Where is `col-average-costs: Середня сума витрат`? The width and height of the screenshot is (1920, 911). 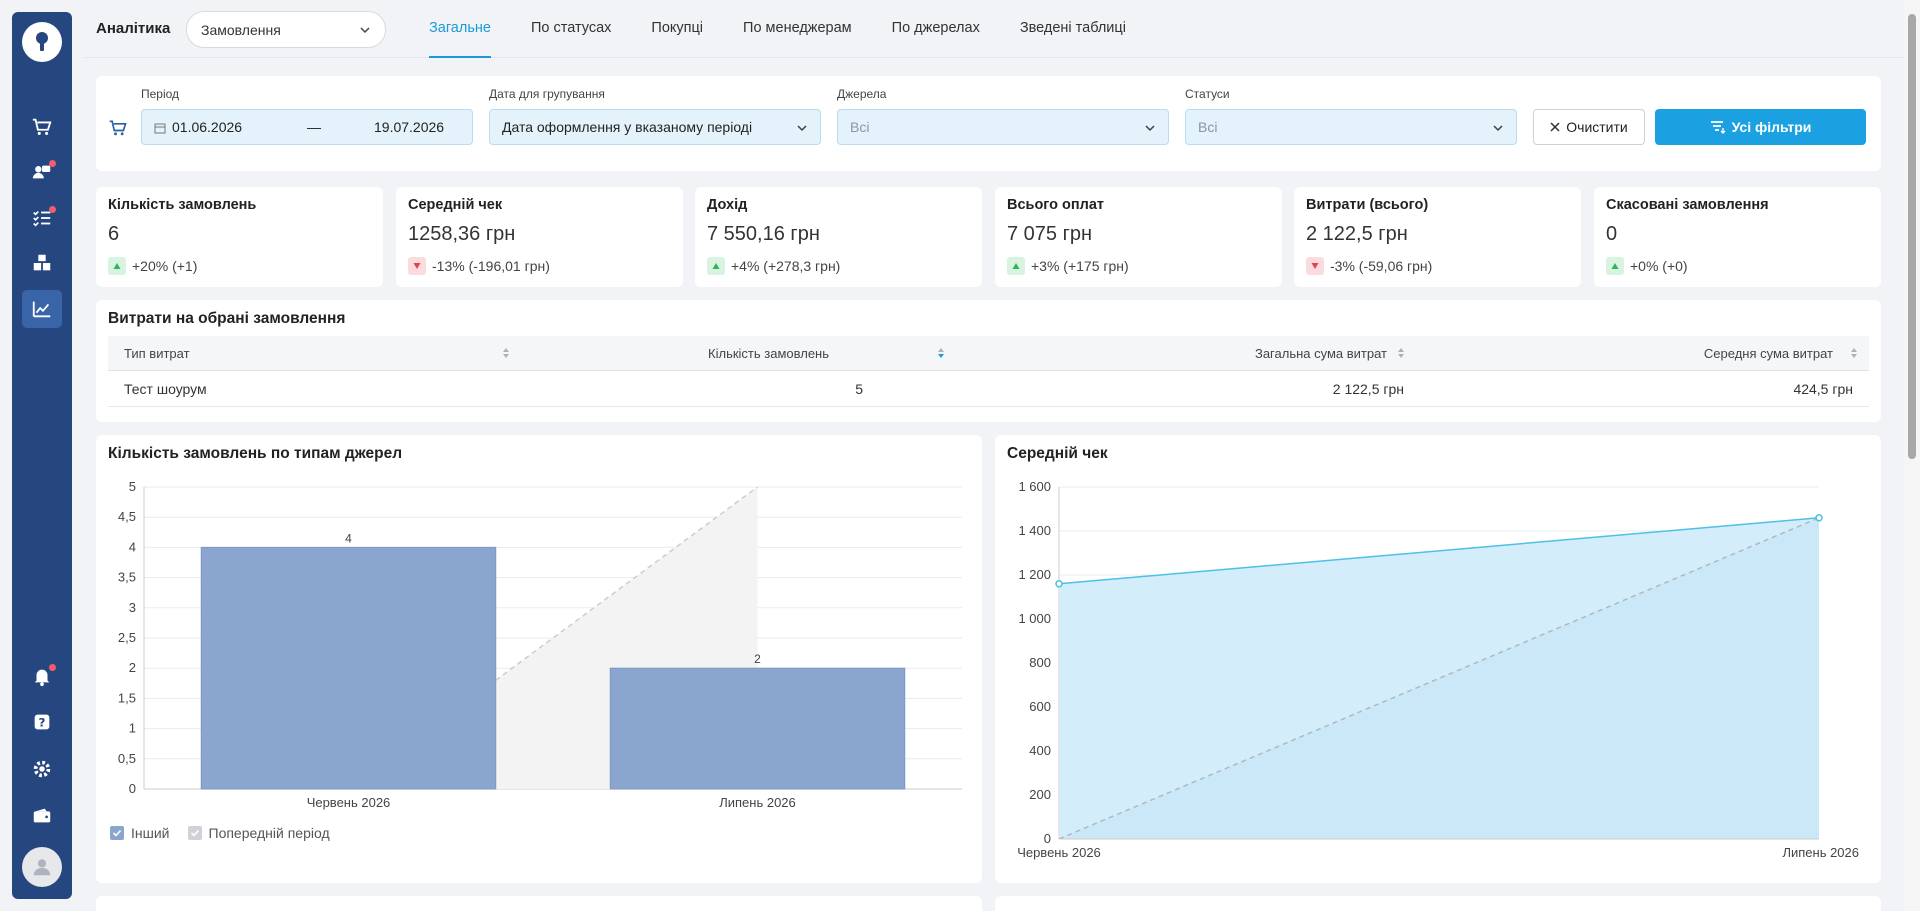 col-average-costs: Середня сума витрат is located at coordinates (1768, 353).